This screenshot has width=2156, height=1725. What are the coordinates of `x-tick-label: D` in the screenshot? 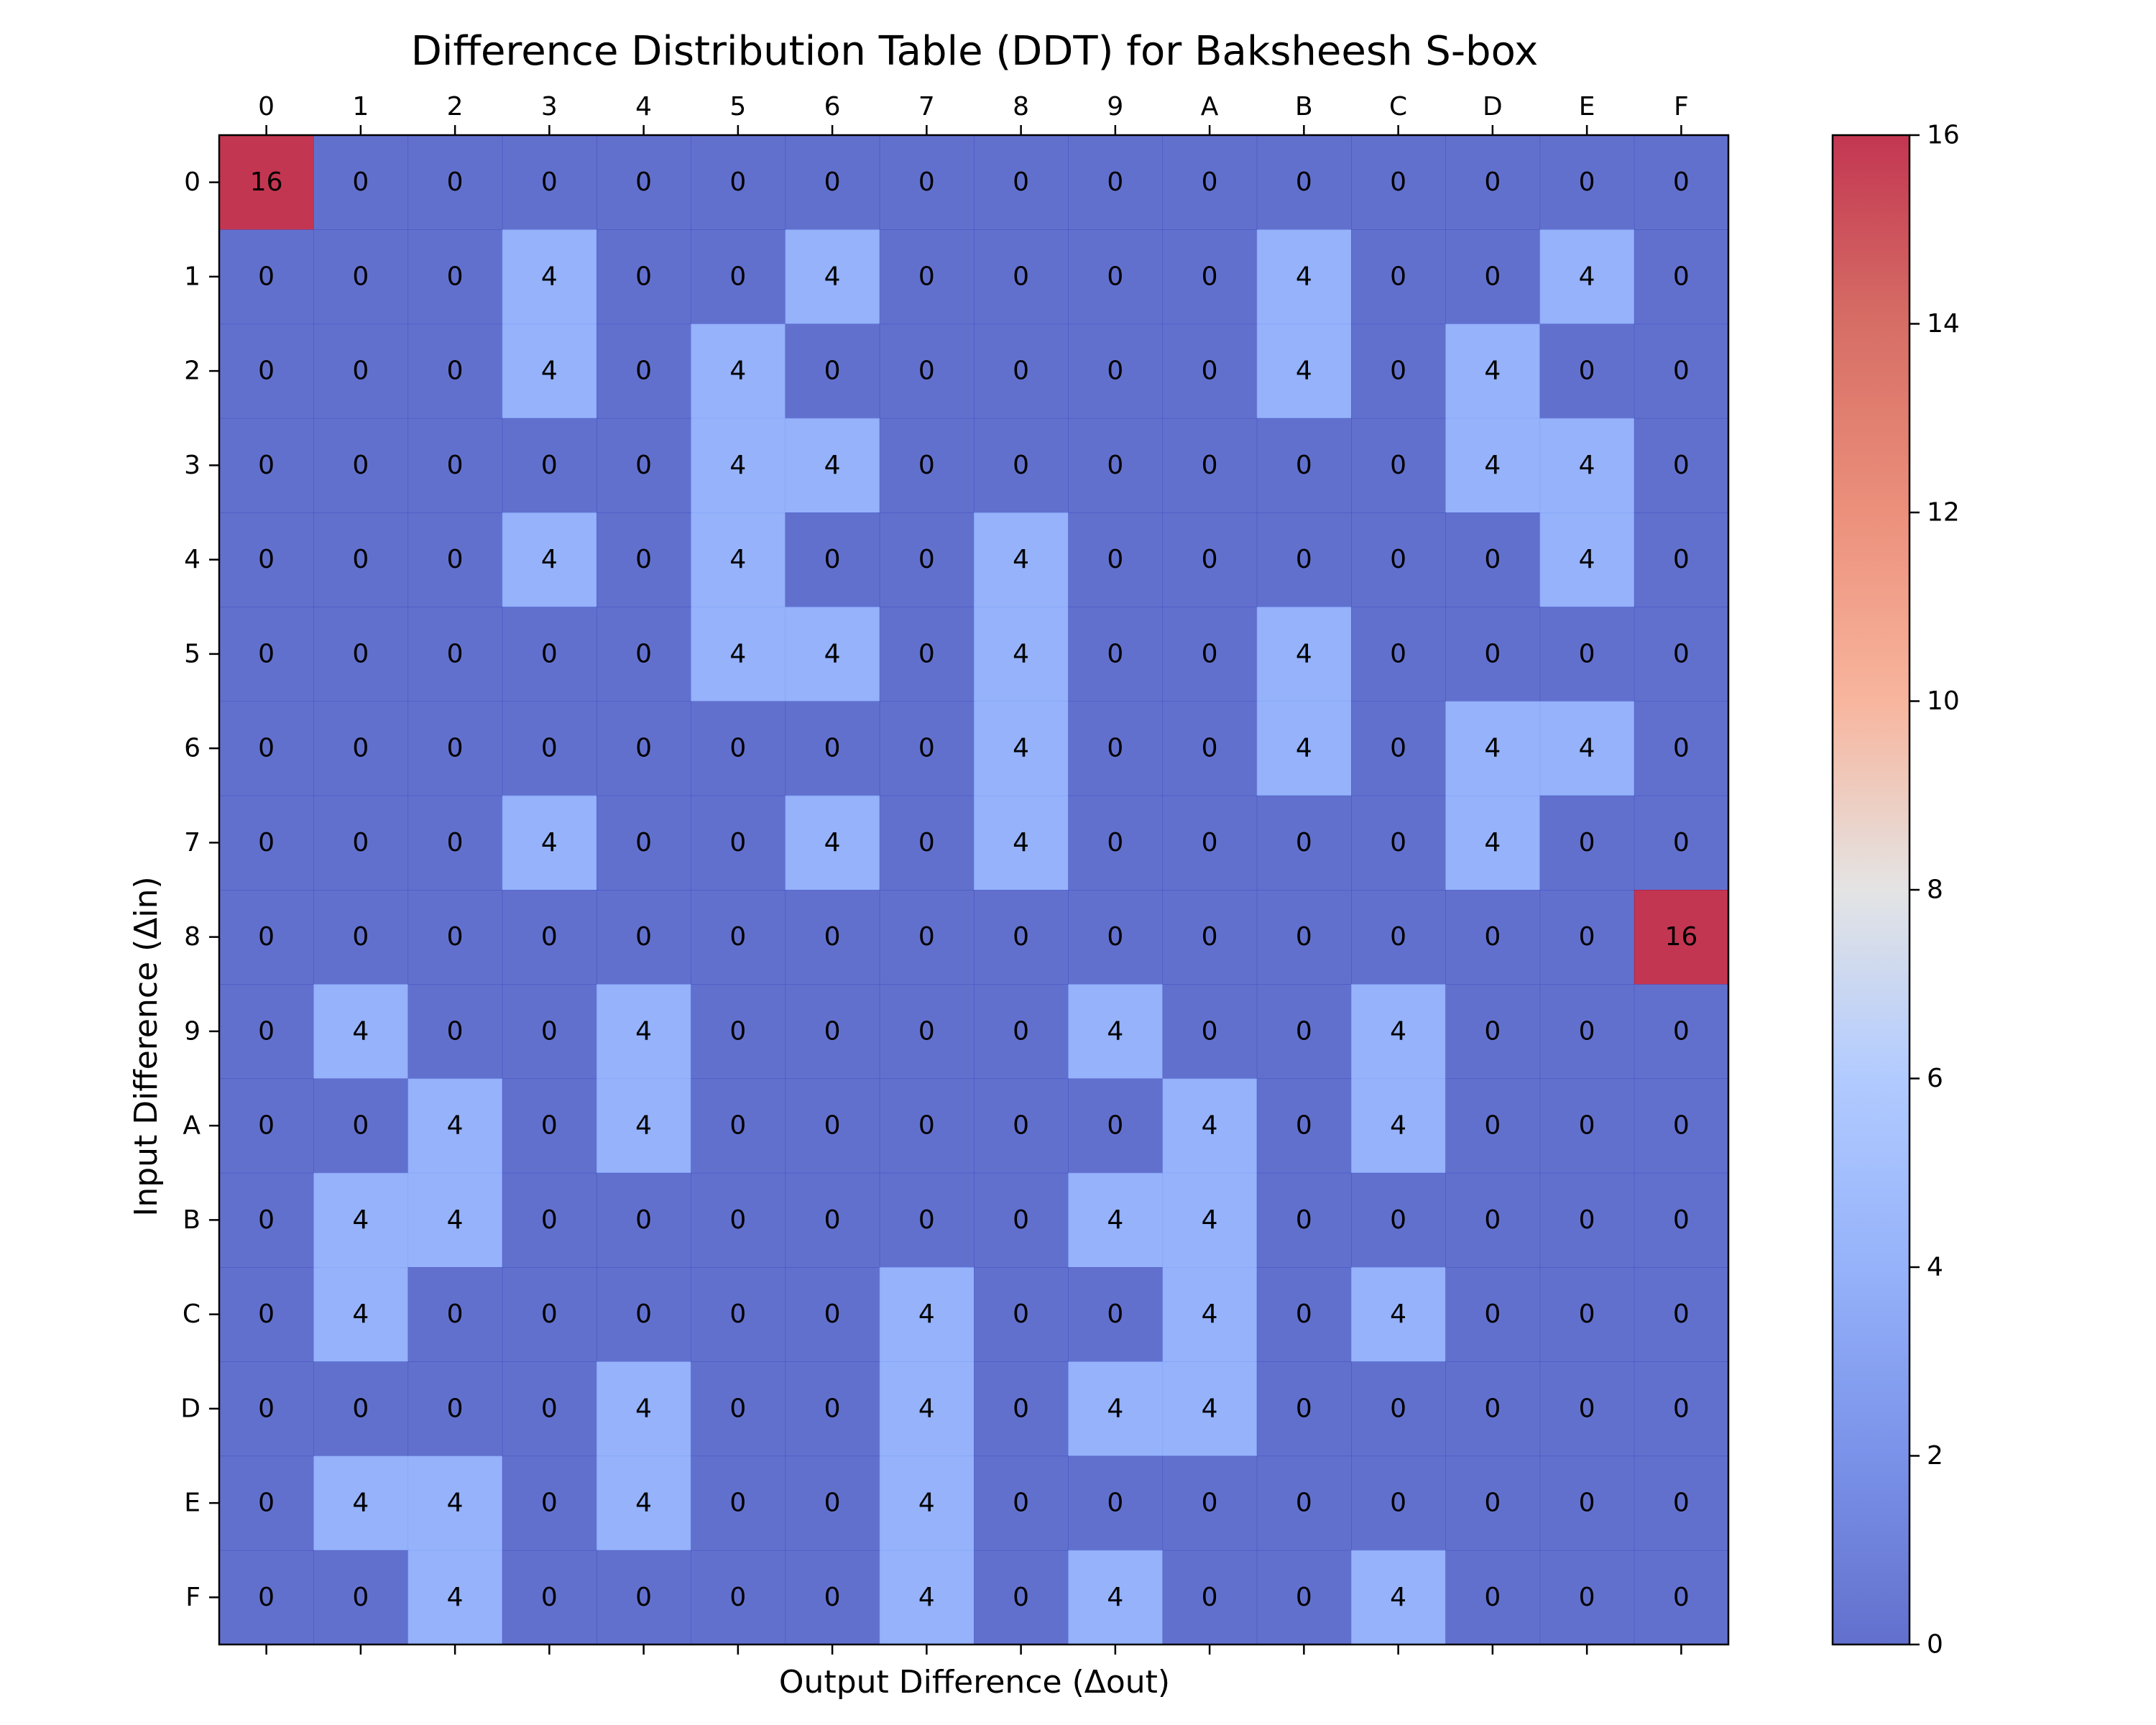 It's located at (1493, 106).